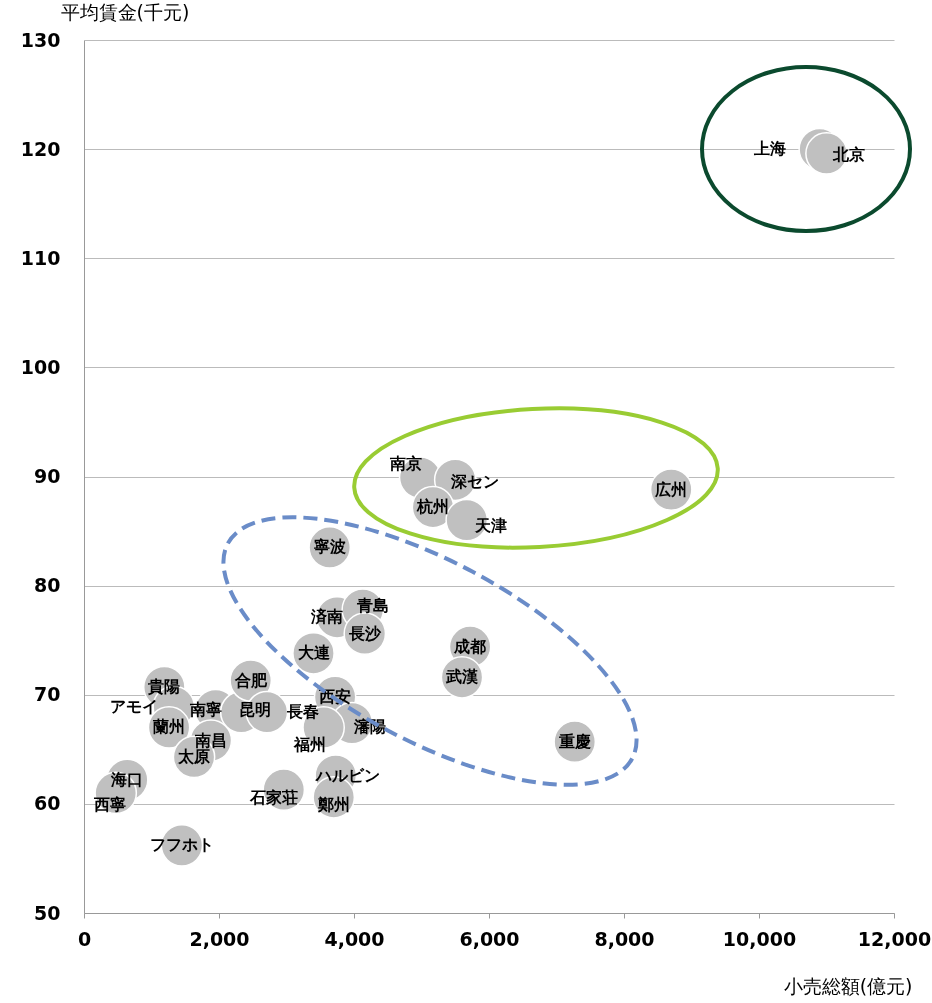 Image resolution: width=932 pixels, height=1003 pixels. I want to click on series-label: 合肥, so click(250, 680).